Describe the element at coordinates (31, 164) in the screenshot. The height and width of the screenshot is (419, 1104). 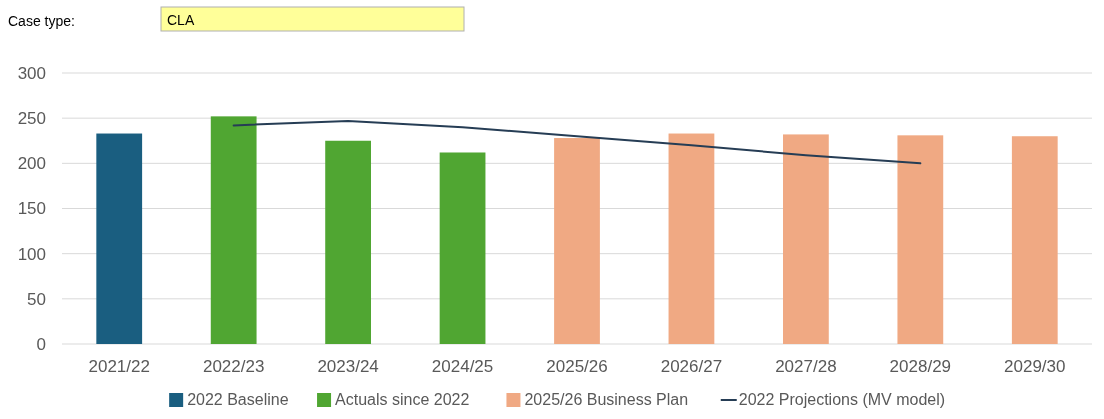
I see `y-tick-label: 200` at that location.